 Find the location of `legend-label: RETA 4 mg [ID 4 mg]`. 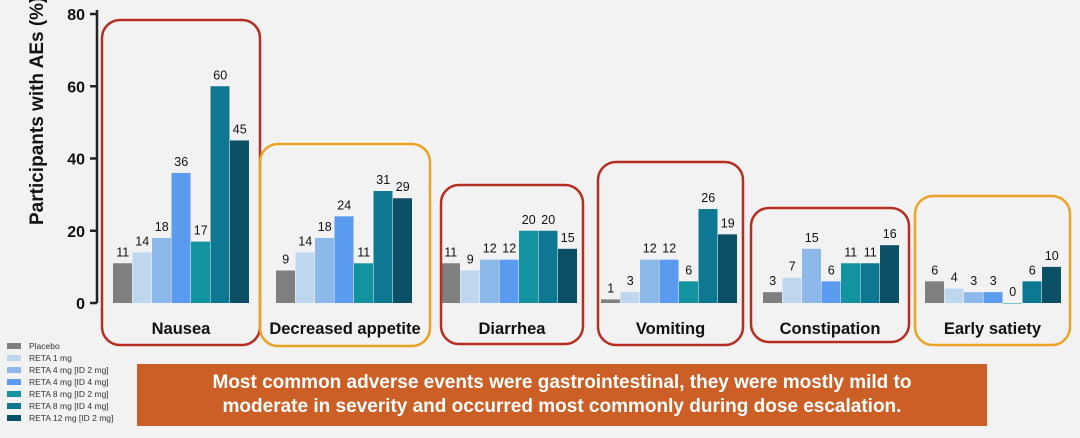

legend-label: RETA 4 mg [ID 4 mg] is located at coordinates (69, 382).